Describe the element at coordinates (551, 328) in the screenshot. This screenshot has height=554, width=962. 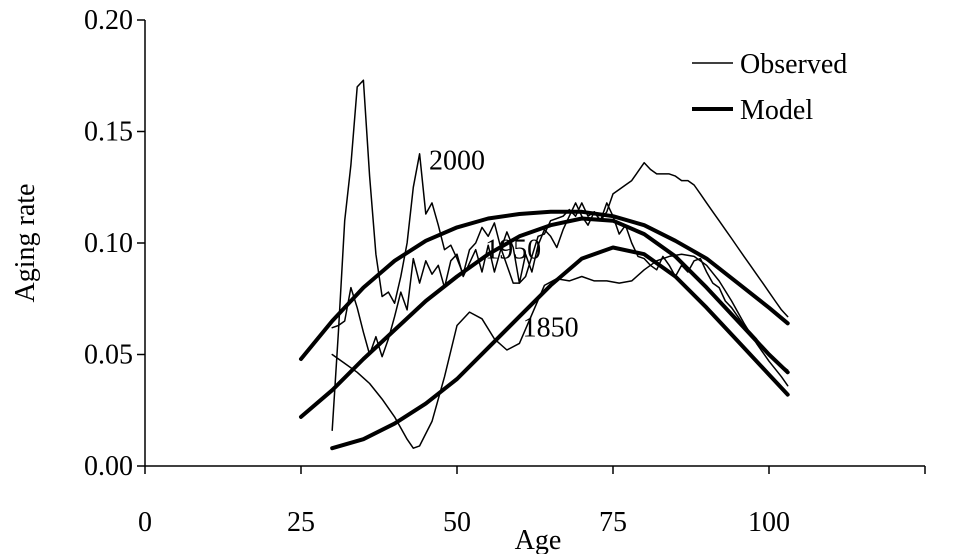
I see `year-label-1850: 1850` at that location.